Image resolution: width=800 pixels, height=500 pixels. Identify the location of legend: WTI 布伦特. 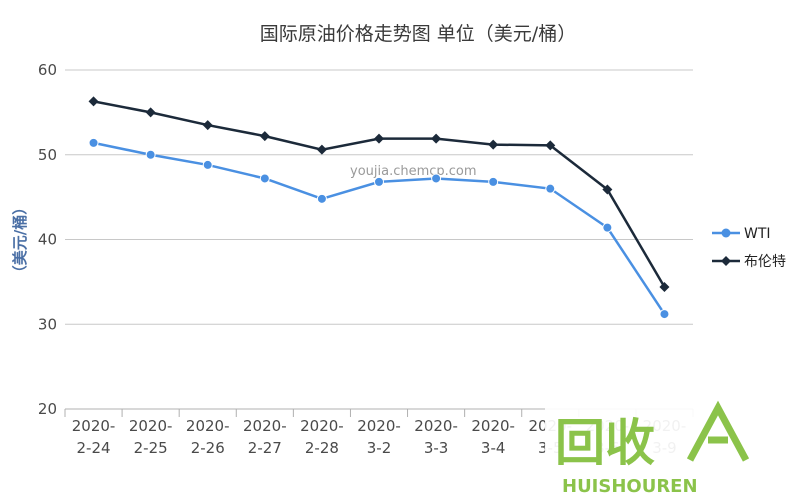
(749, 248).